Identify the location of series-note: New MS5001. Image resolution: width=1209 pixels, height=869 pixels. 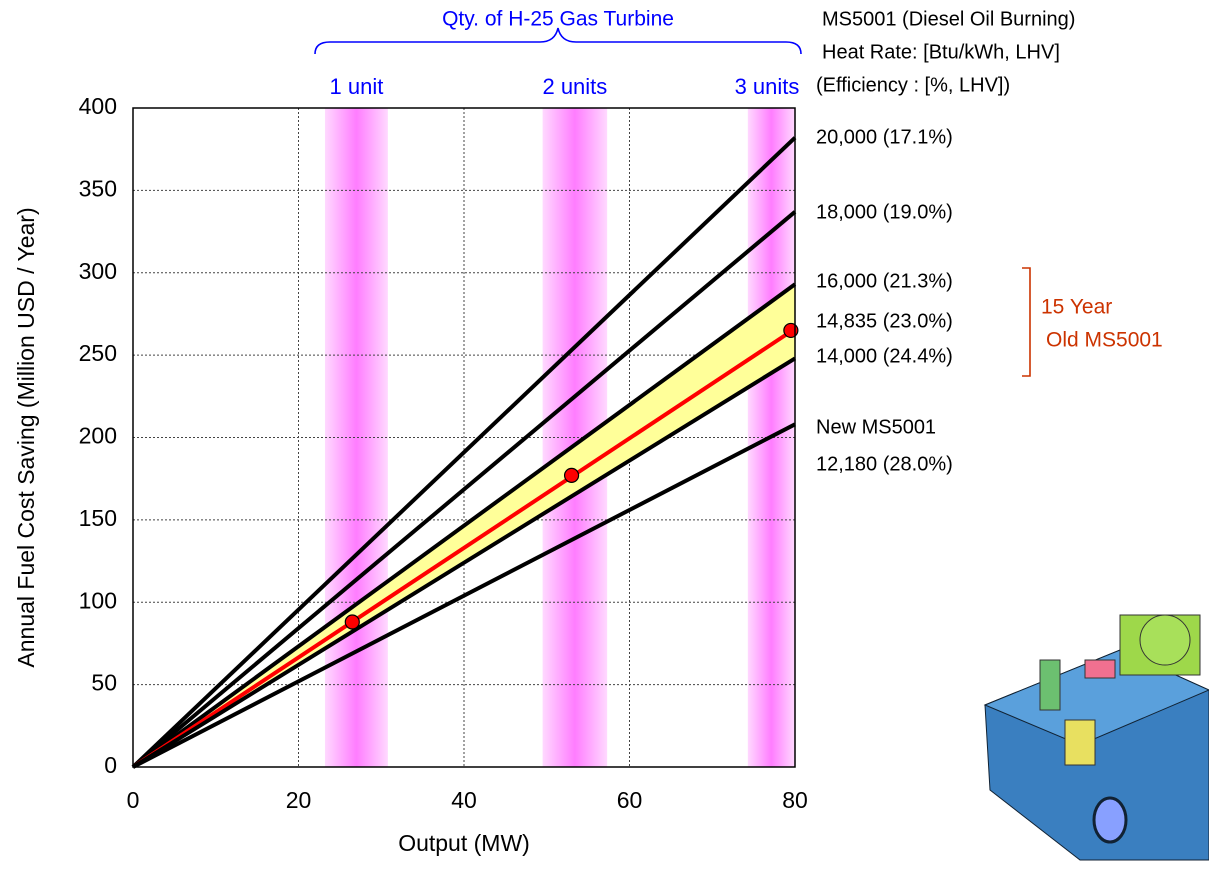
(876, 427).